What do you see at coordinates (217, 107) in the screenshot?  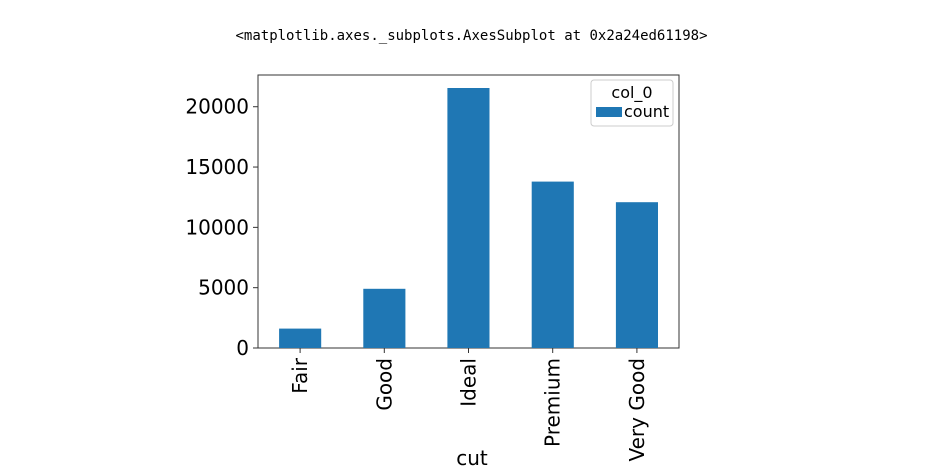 I see `y-tick-label: 20000` at bounding box center [217, 107].